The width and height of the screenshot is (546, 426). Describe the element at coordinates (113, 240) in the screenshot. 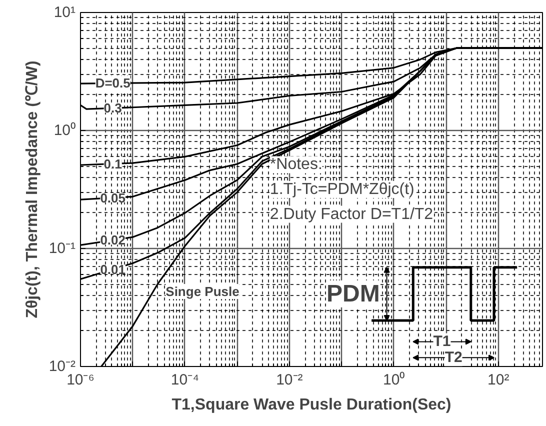

I see `series-label: 0.02` at that location.